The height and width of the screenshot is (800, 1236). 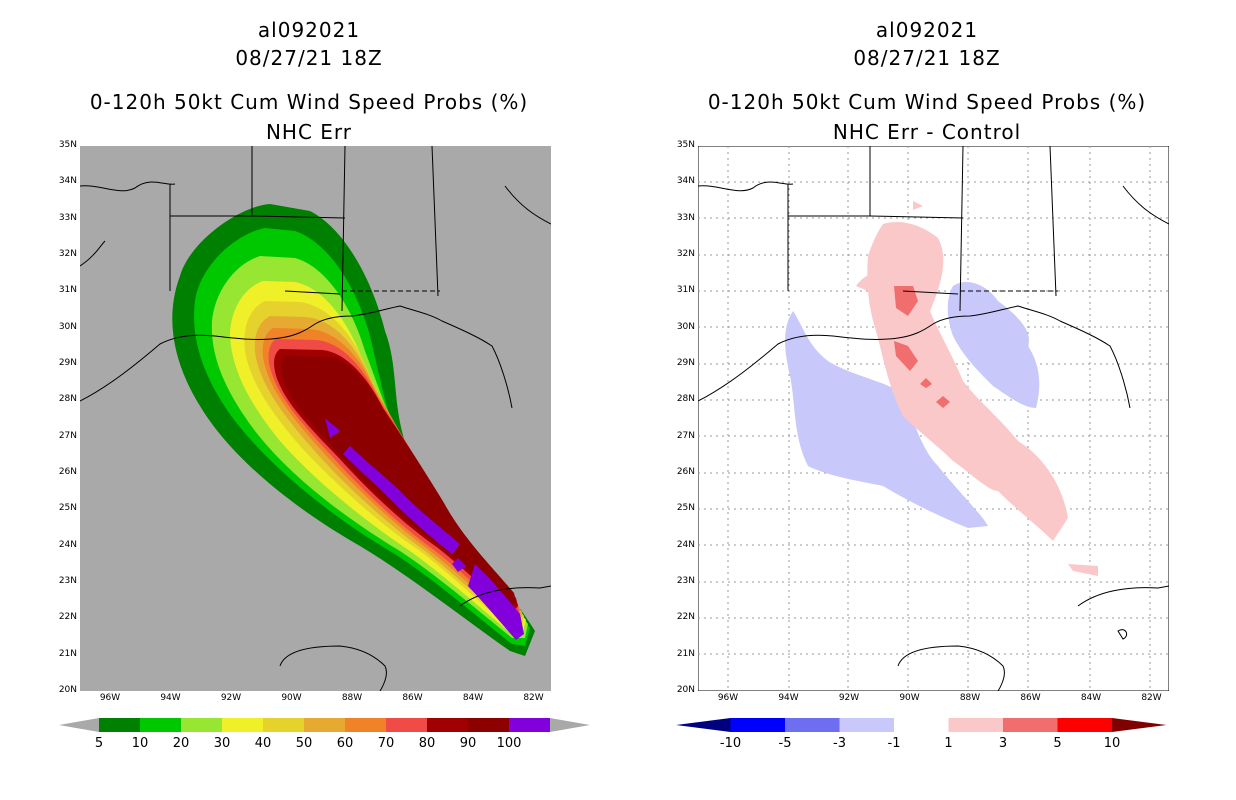 What do you see at coordinates (309, 102) in the screenshot?
I see `left-title-product: 0-120h 50kt Cum Wind Speed Probs (%)` at bounding box center [309, 102].